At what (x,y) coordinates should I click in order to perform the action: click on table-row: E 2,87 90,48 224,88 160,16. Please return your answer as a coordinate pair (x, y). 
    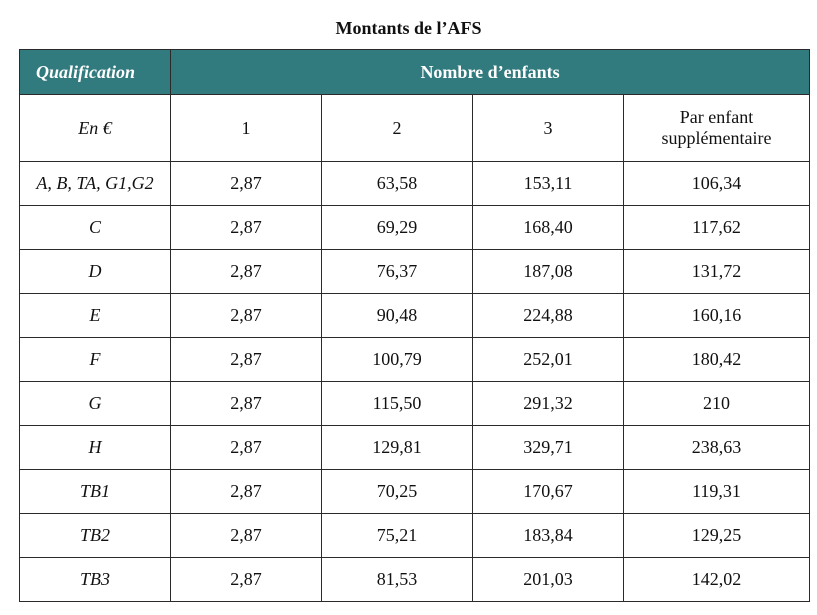
    Looking at the image, I should click on (415, 315).